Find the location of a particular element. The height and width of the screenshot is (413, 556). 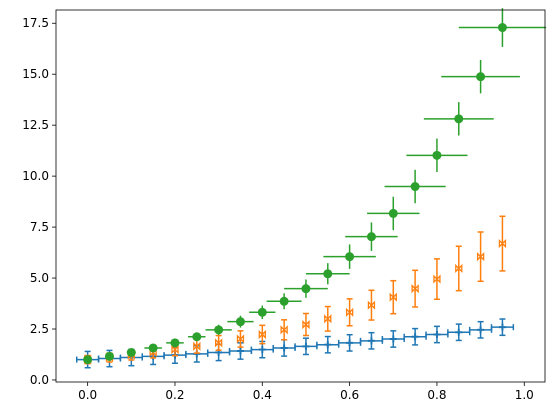

y-tick-label: 15.0 is located at coordinates (35, 74).